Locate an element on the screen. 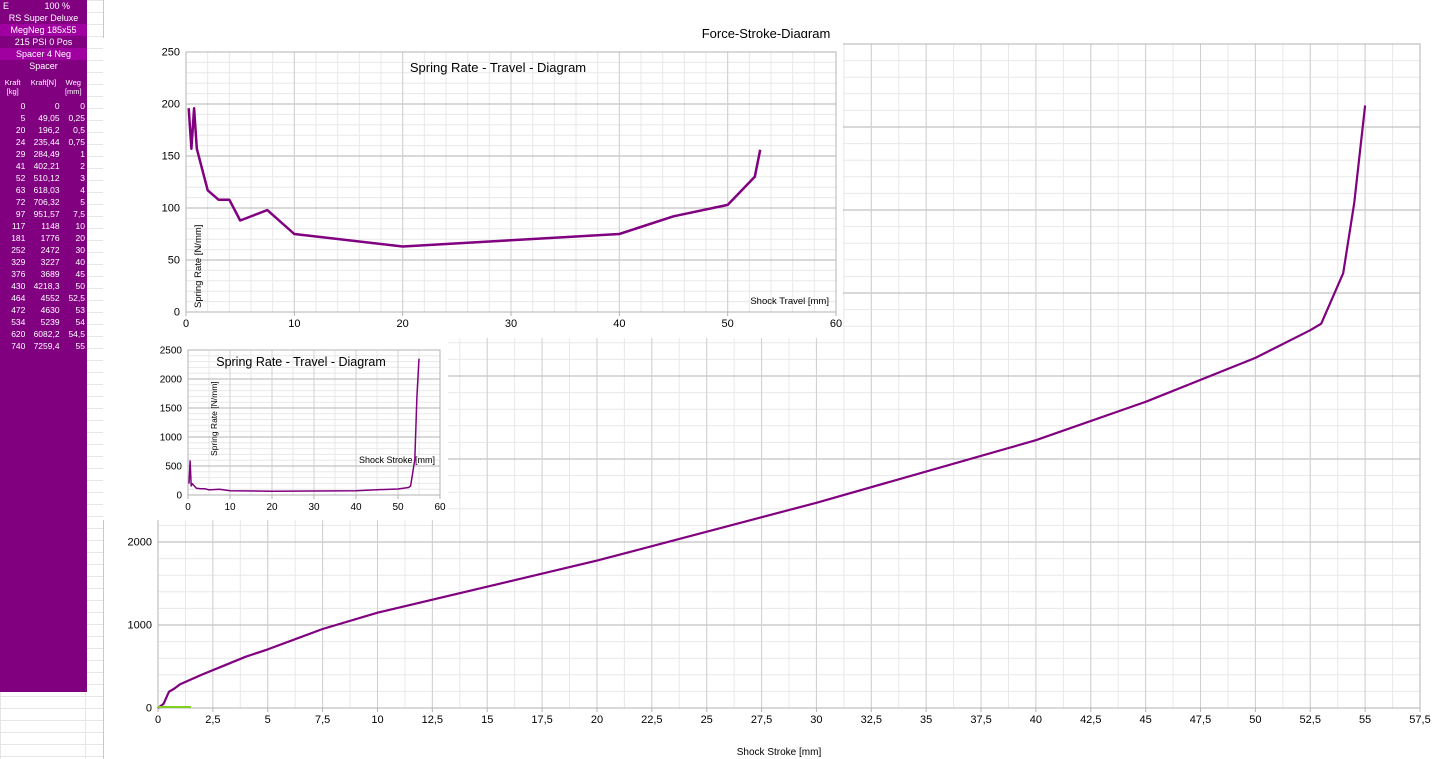 The width and height of the screenshot is (1440, 759). table-row: 29 284,49 1 is located at coordinates (43, 154).